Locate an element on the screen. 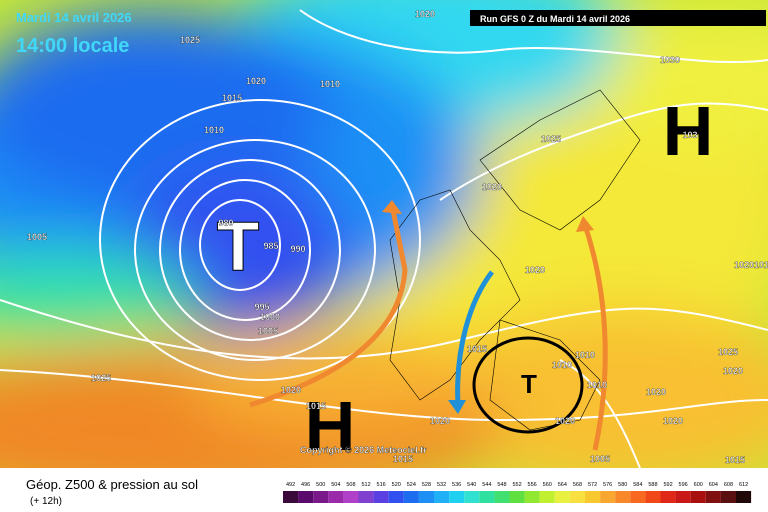 The height and width of the screenshot is (512, 768). scale-label: 516 is located at coordinates (381, 485).